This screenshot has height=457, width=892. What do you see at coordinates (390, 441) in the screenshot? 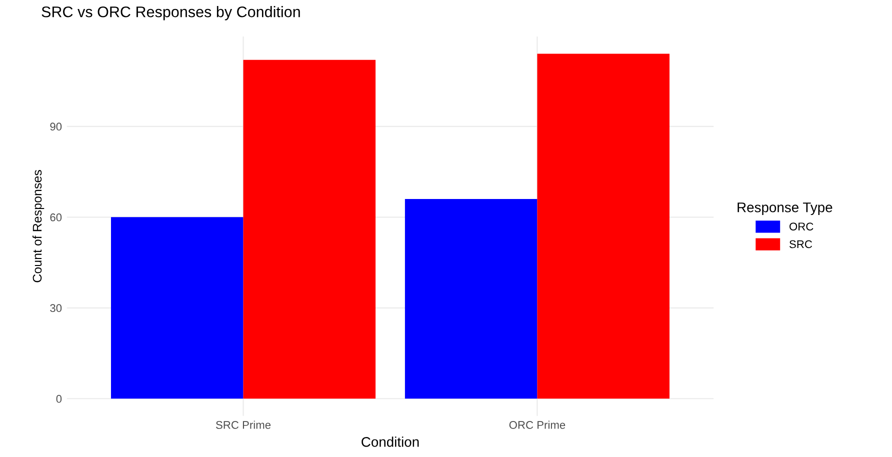
I see `x-axis-title: Condition` at bounding box center [390, 441].